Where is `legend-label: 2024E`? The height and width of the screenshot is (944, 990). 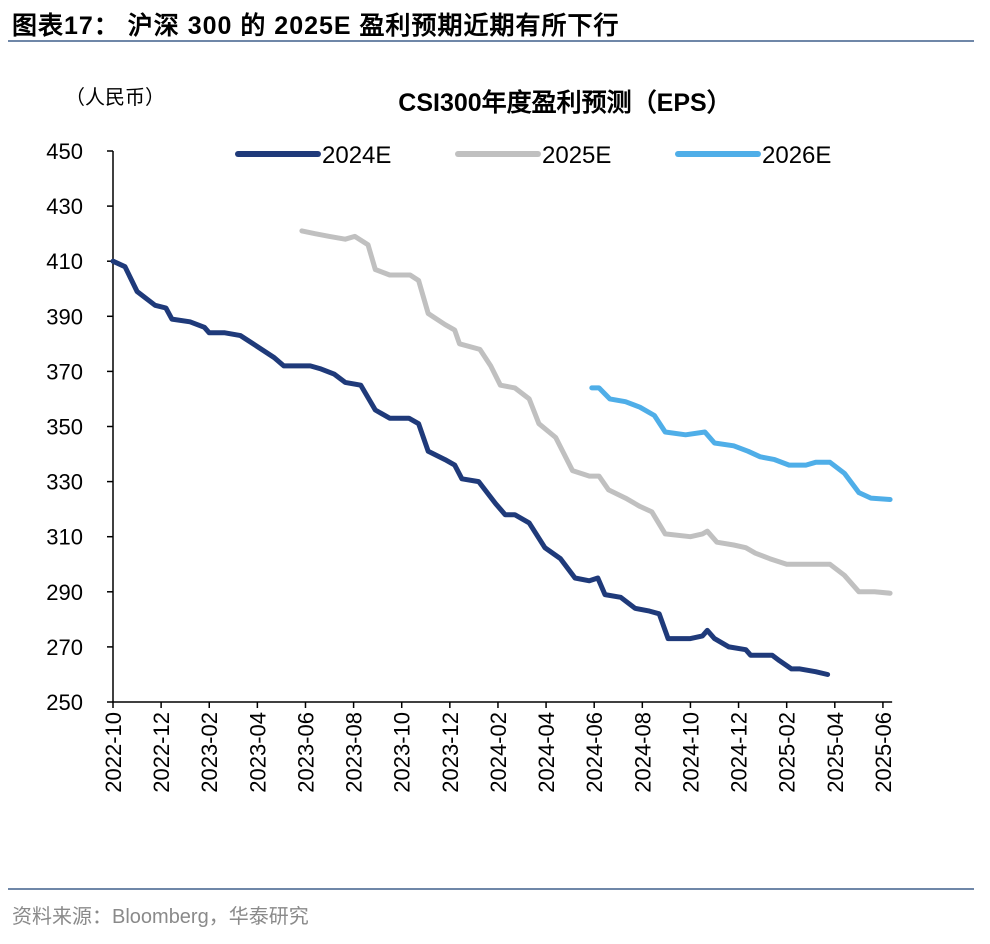 legend-label: 2024E is located at coordinates (356, 155).